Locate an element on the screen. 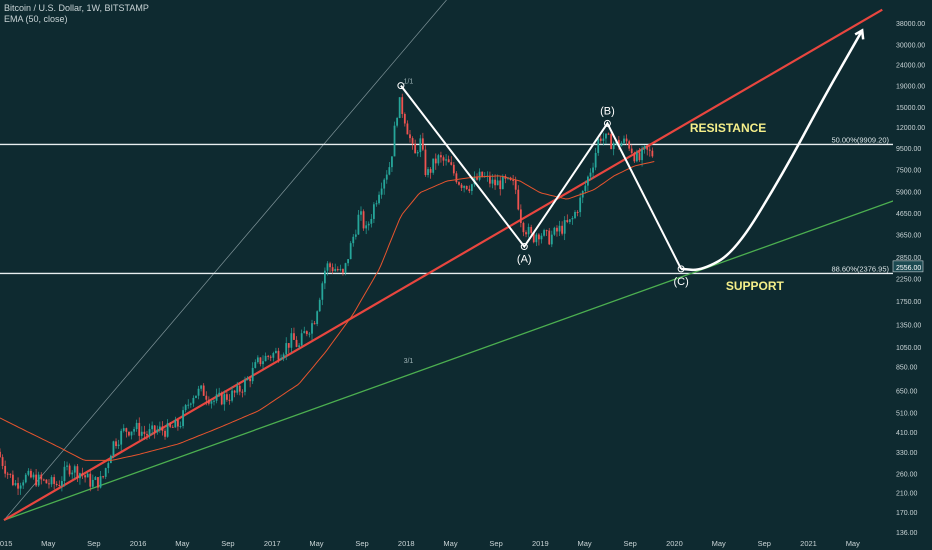 This screenshot has height=550, width=932. price-tick-label: 1750.00 is located at coordinates (908, 302).